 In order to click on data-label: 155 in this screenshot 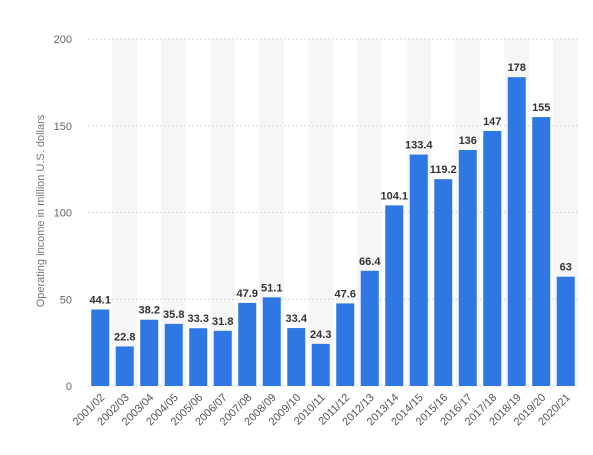, I will do `click(541, 108)`.